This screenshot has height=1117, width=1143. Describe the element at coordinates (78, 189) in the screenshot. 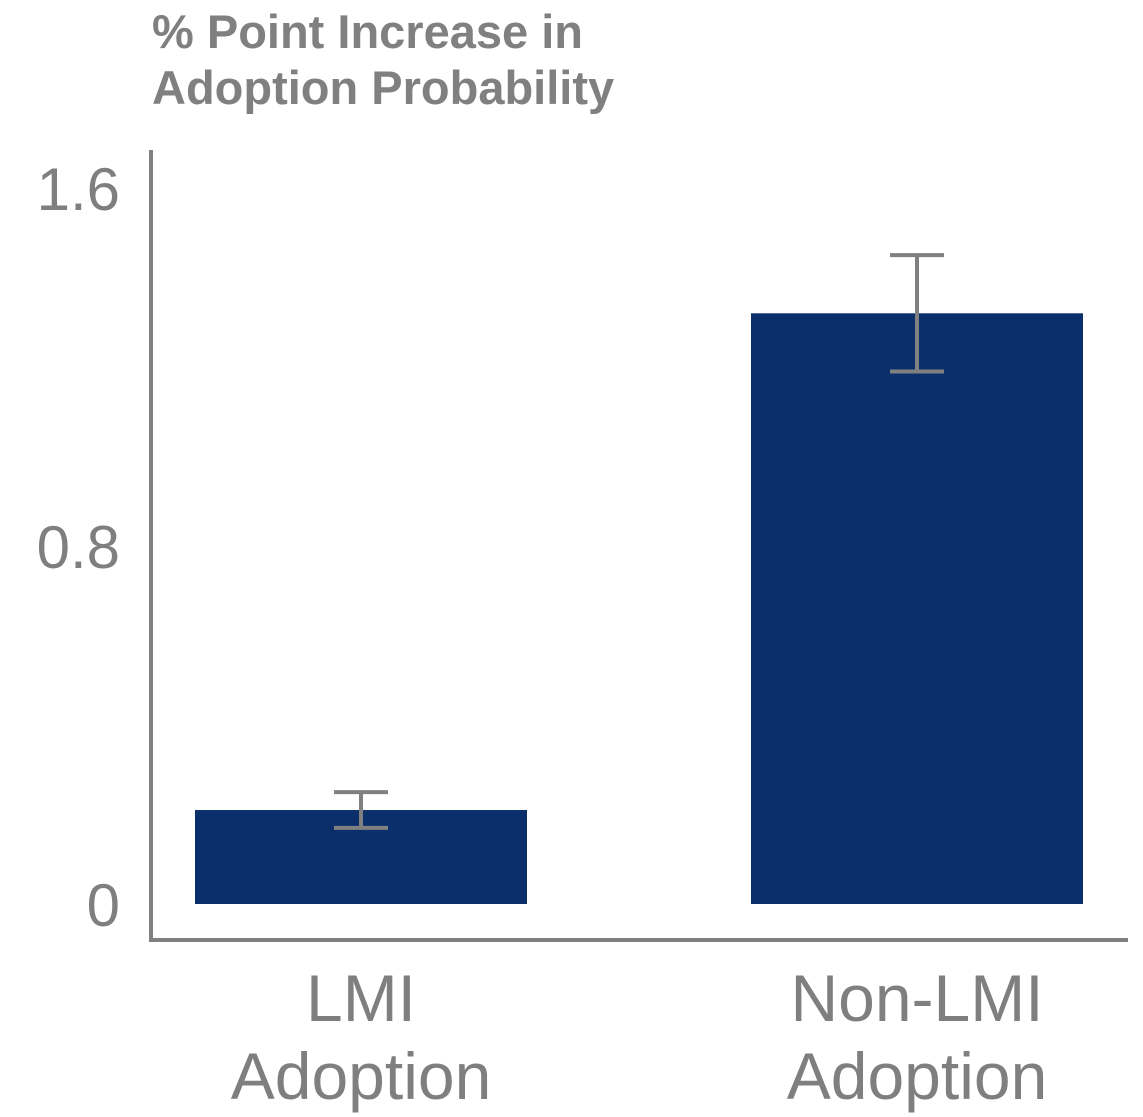

I see `y-tick-label: 1.6` at that location.